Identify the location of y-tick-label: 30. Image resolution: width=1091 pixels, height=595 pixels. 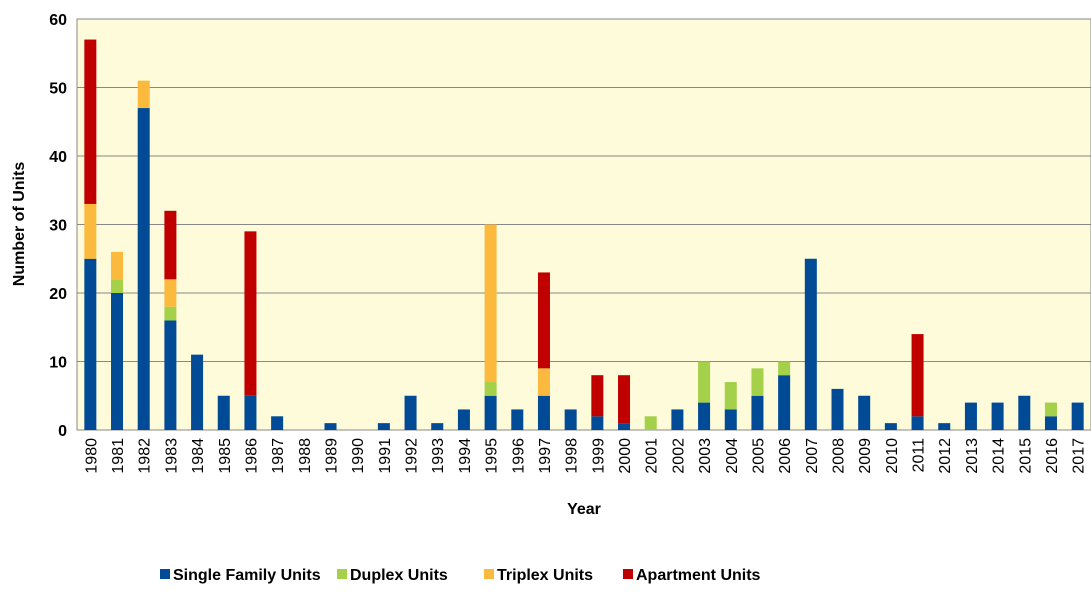
(58, 226).